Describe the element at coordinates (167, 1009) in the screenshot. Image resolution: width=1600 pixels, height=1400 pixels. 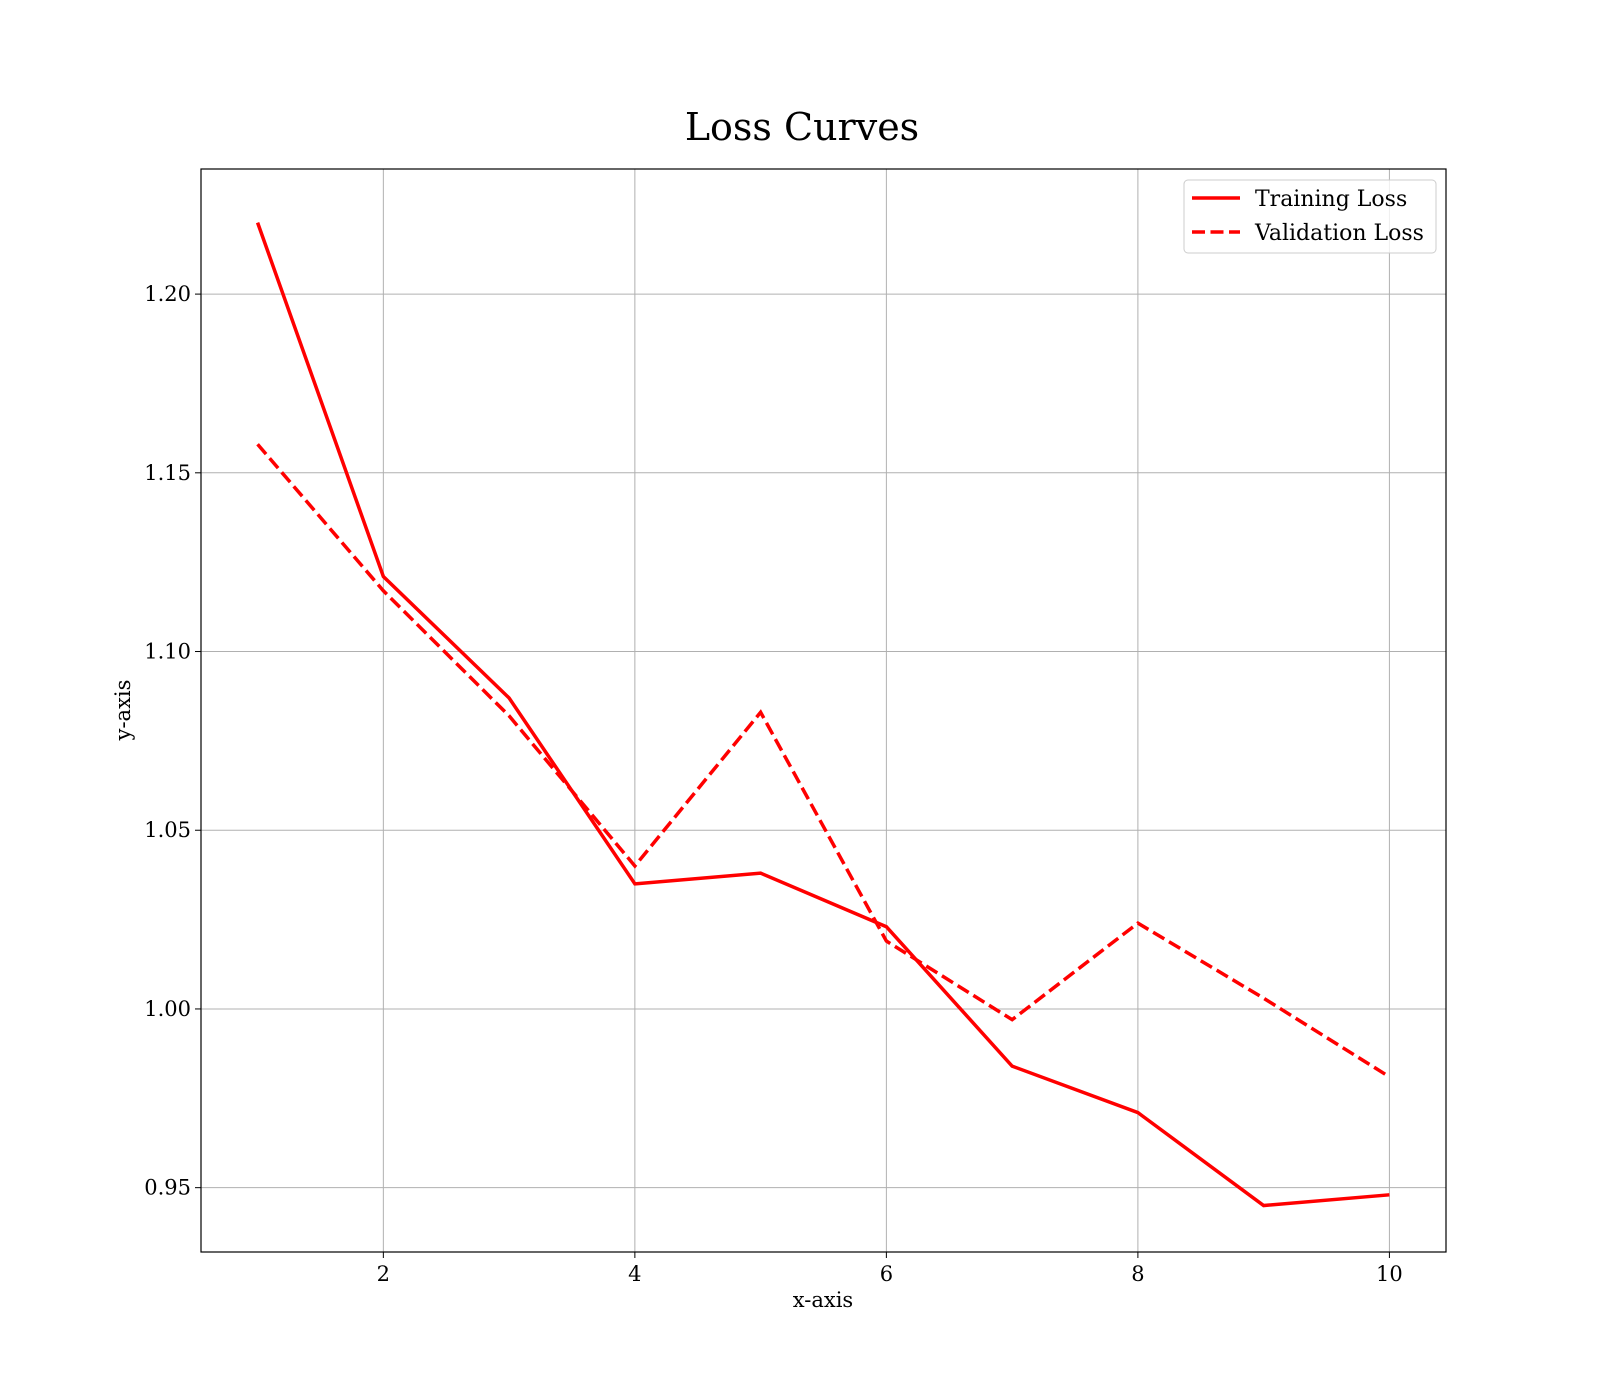
I see `y-tick-label-1.00: 1.00` at that location.